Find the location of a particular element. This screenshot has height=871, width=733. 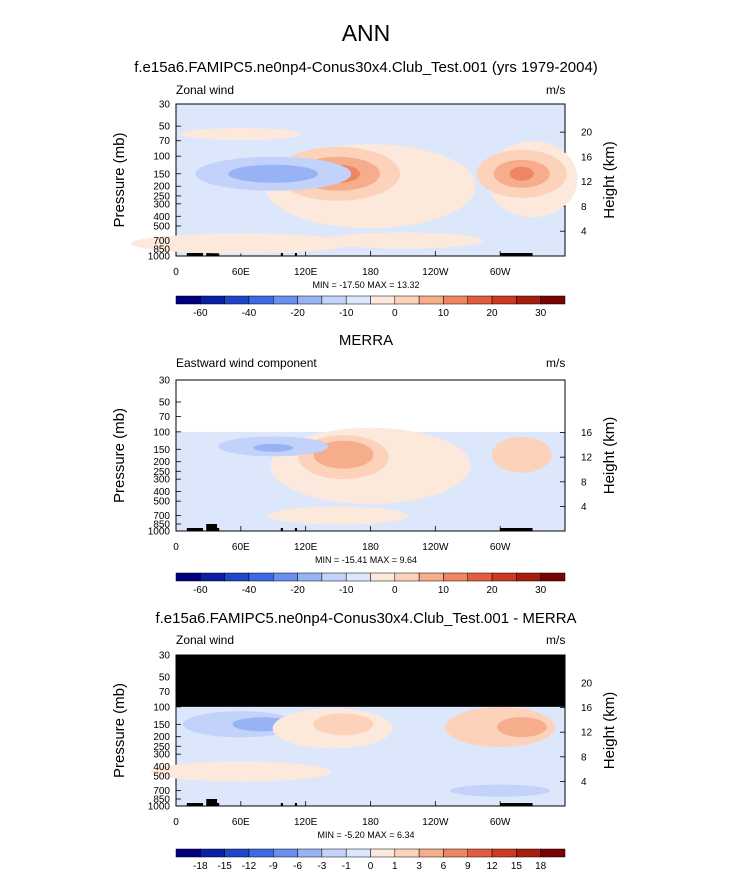

panel3-jet2-core is located at coordinates (521, 727).